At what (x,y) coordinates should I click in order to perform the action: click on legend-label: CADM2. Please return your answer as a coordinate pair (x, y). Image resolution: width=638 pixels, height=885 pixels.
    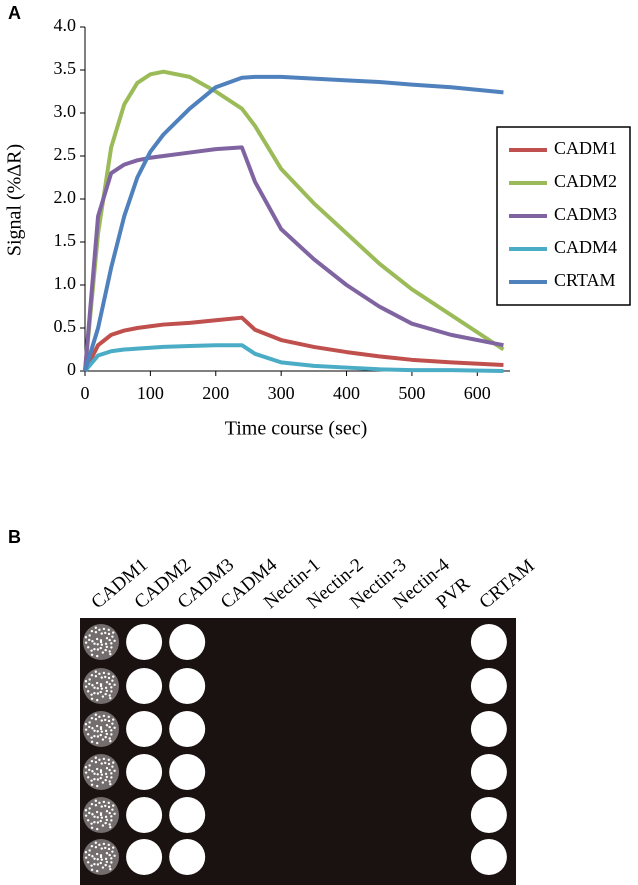
    Looking at the image, I should click on (585, 181).